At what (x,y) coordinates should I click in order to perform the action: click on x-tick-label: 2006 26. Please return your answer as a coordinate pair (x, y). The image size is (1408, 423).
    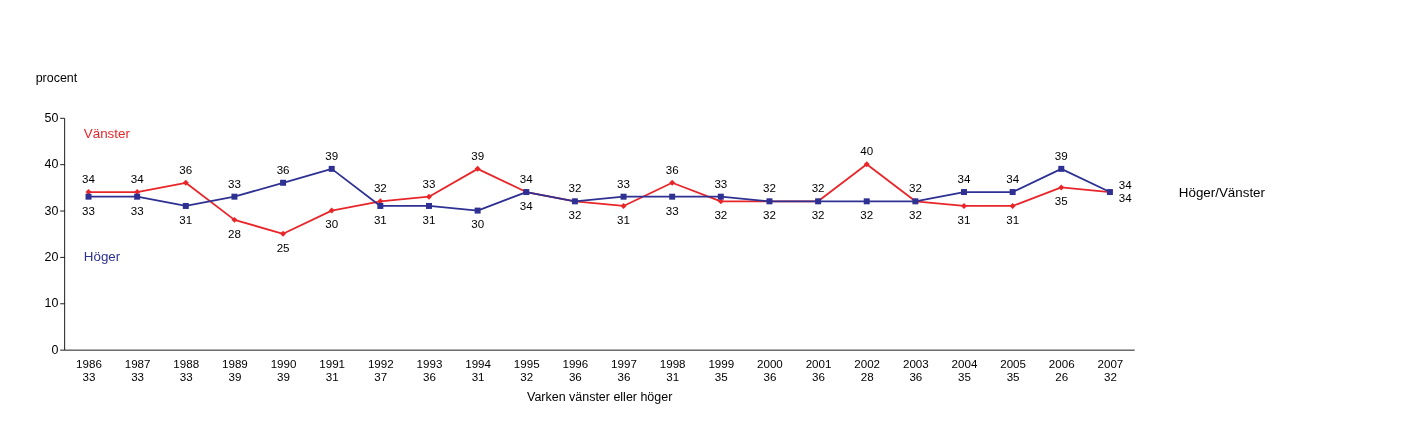
    Looking at the image, I should click on (1061, 370).